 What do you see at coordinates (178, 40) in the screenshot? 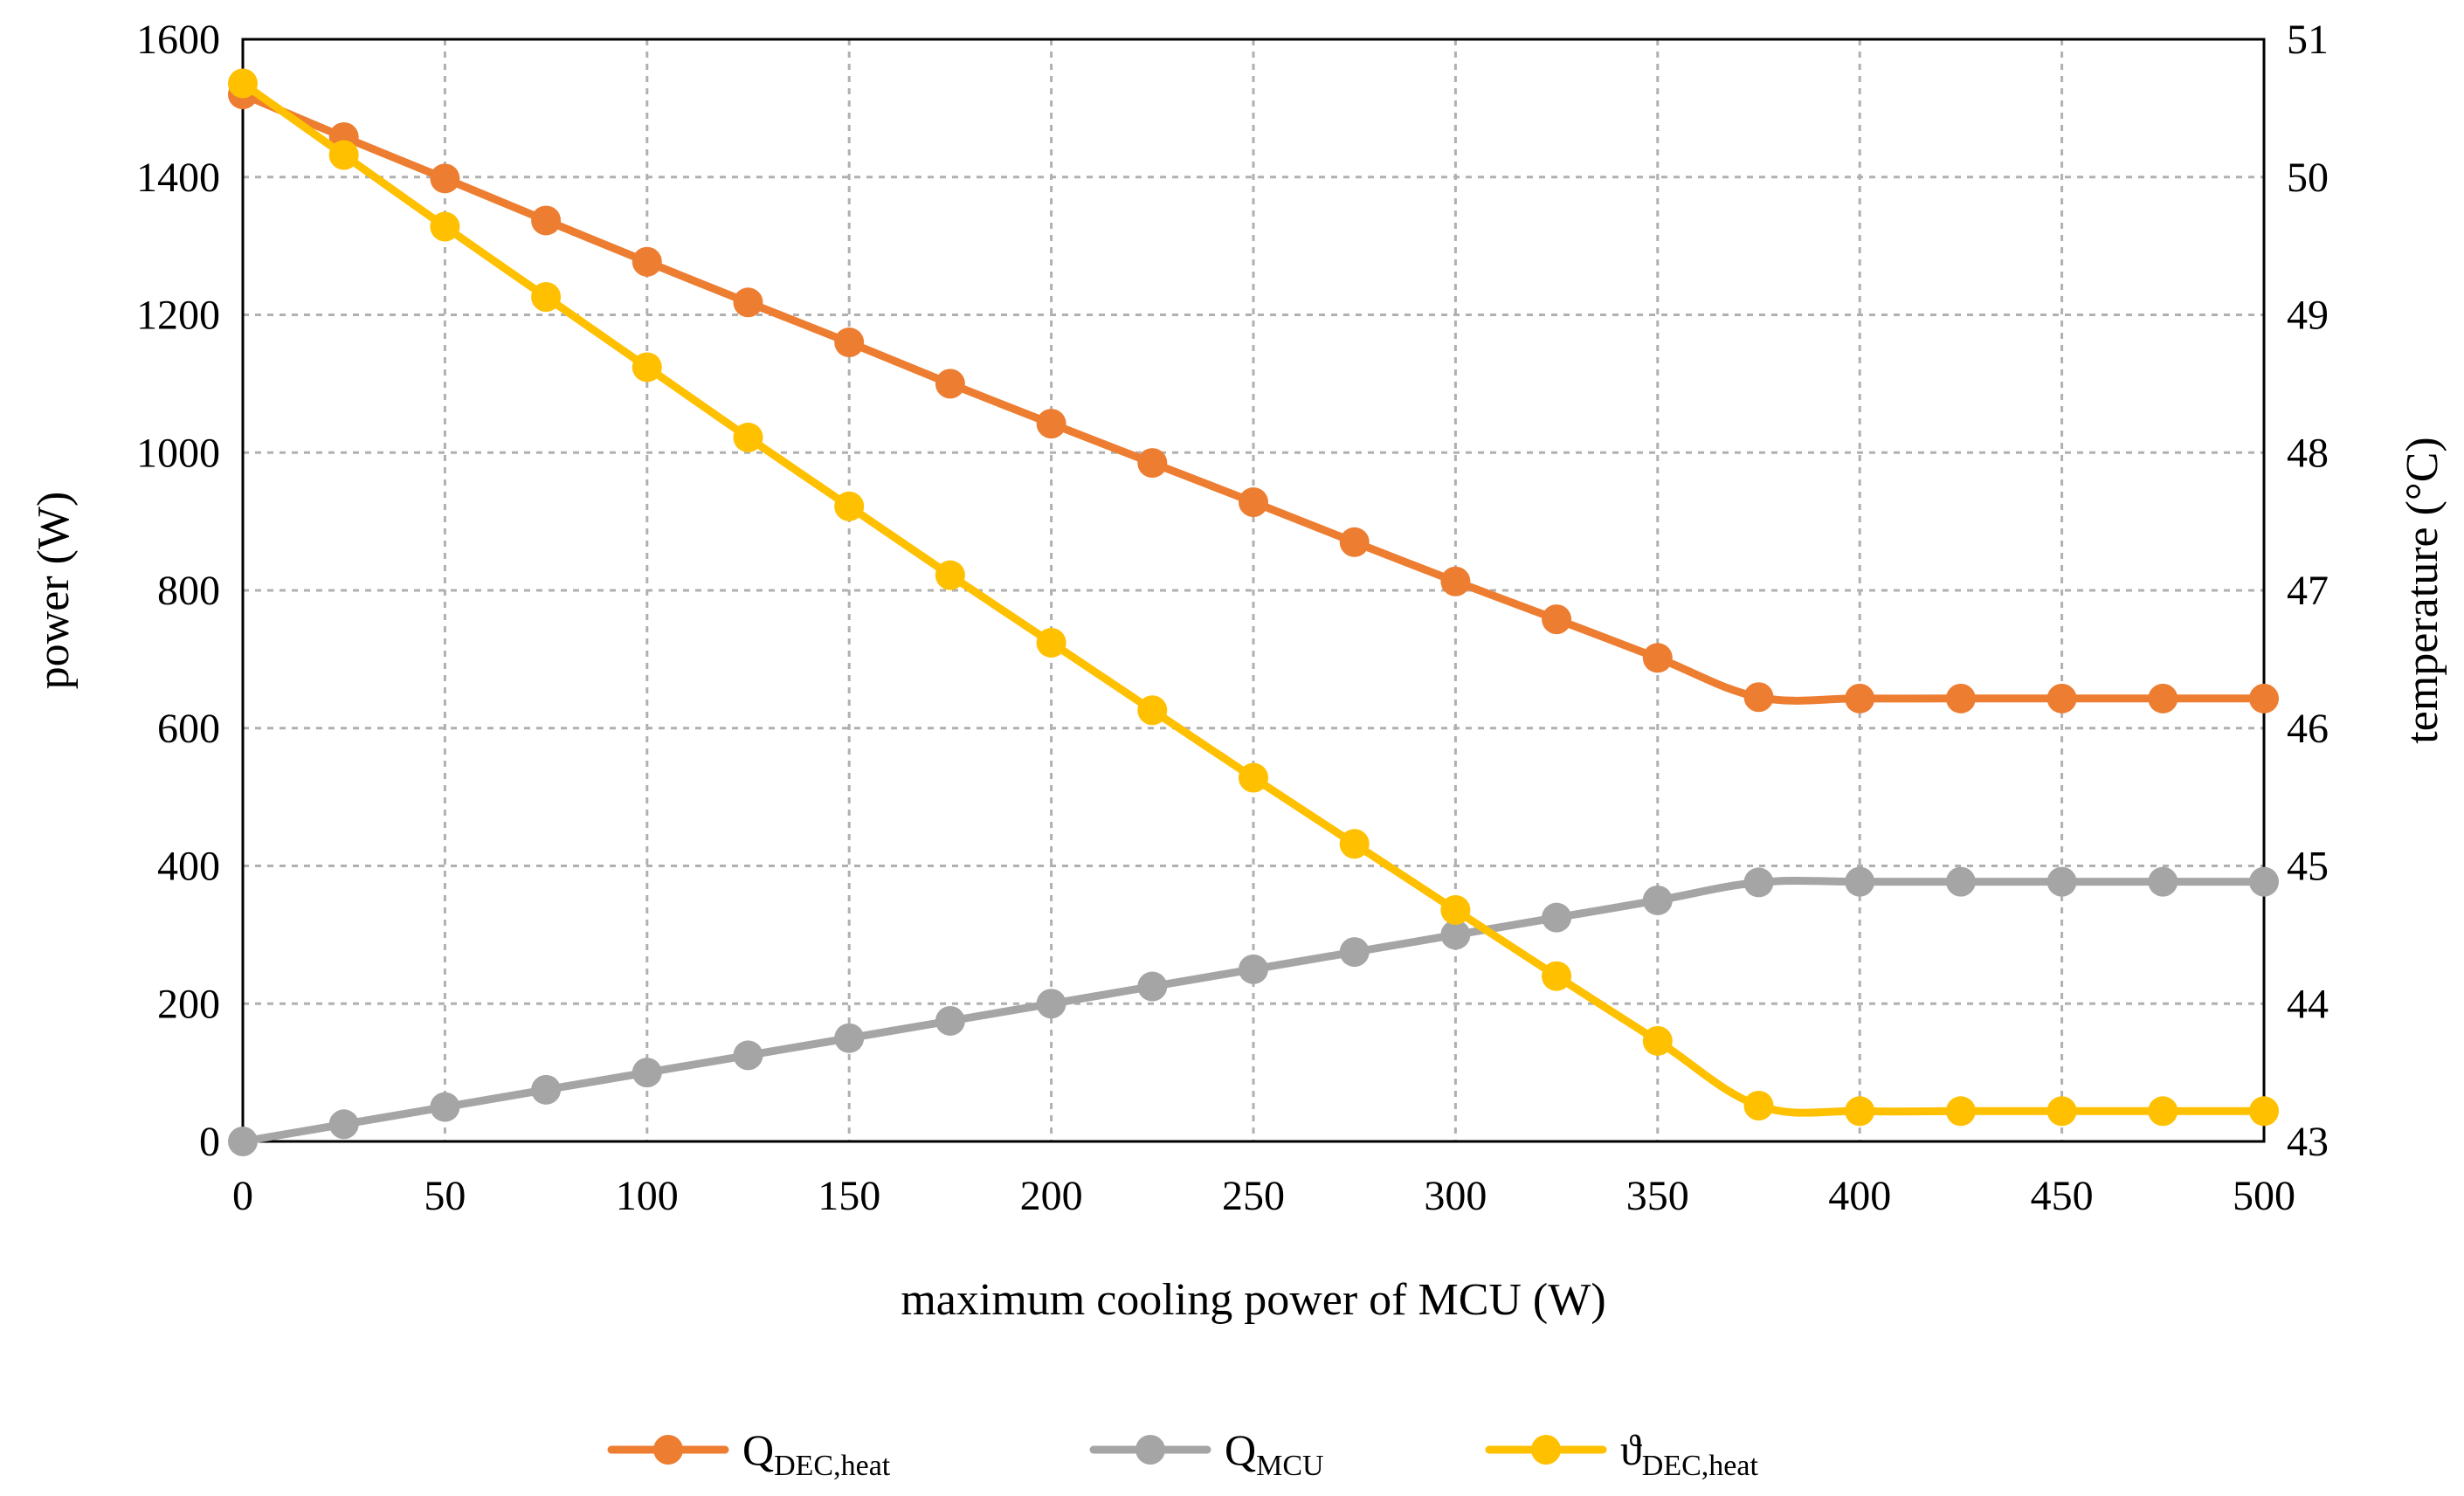
I see `y-tick-label-8: 1600` at bounding box center [178, 40].